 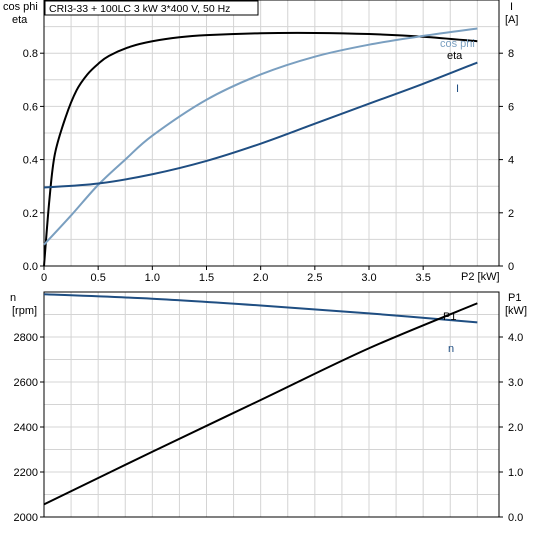 What do you see at coordinates (314, 278) in the screenshot?
I see `x-tick-label: 2.5` at bounding box center [314, 278].